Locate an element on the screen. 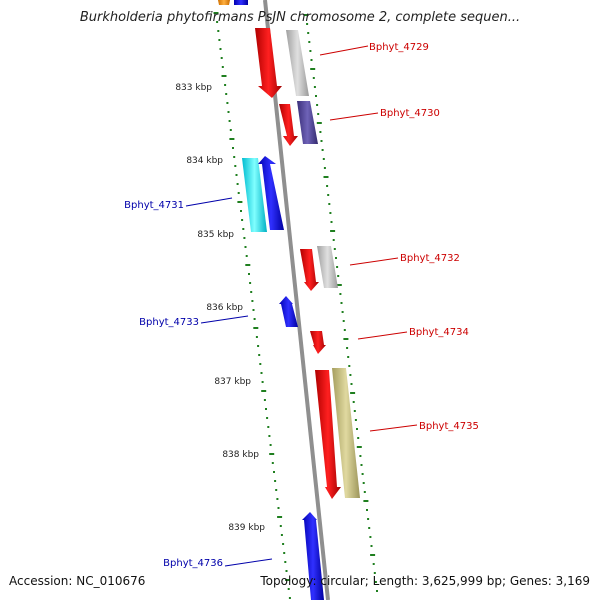 This screenshot has height=604, width=600. gene-4729-forward is located at coordinates (268, 63).